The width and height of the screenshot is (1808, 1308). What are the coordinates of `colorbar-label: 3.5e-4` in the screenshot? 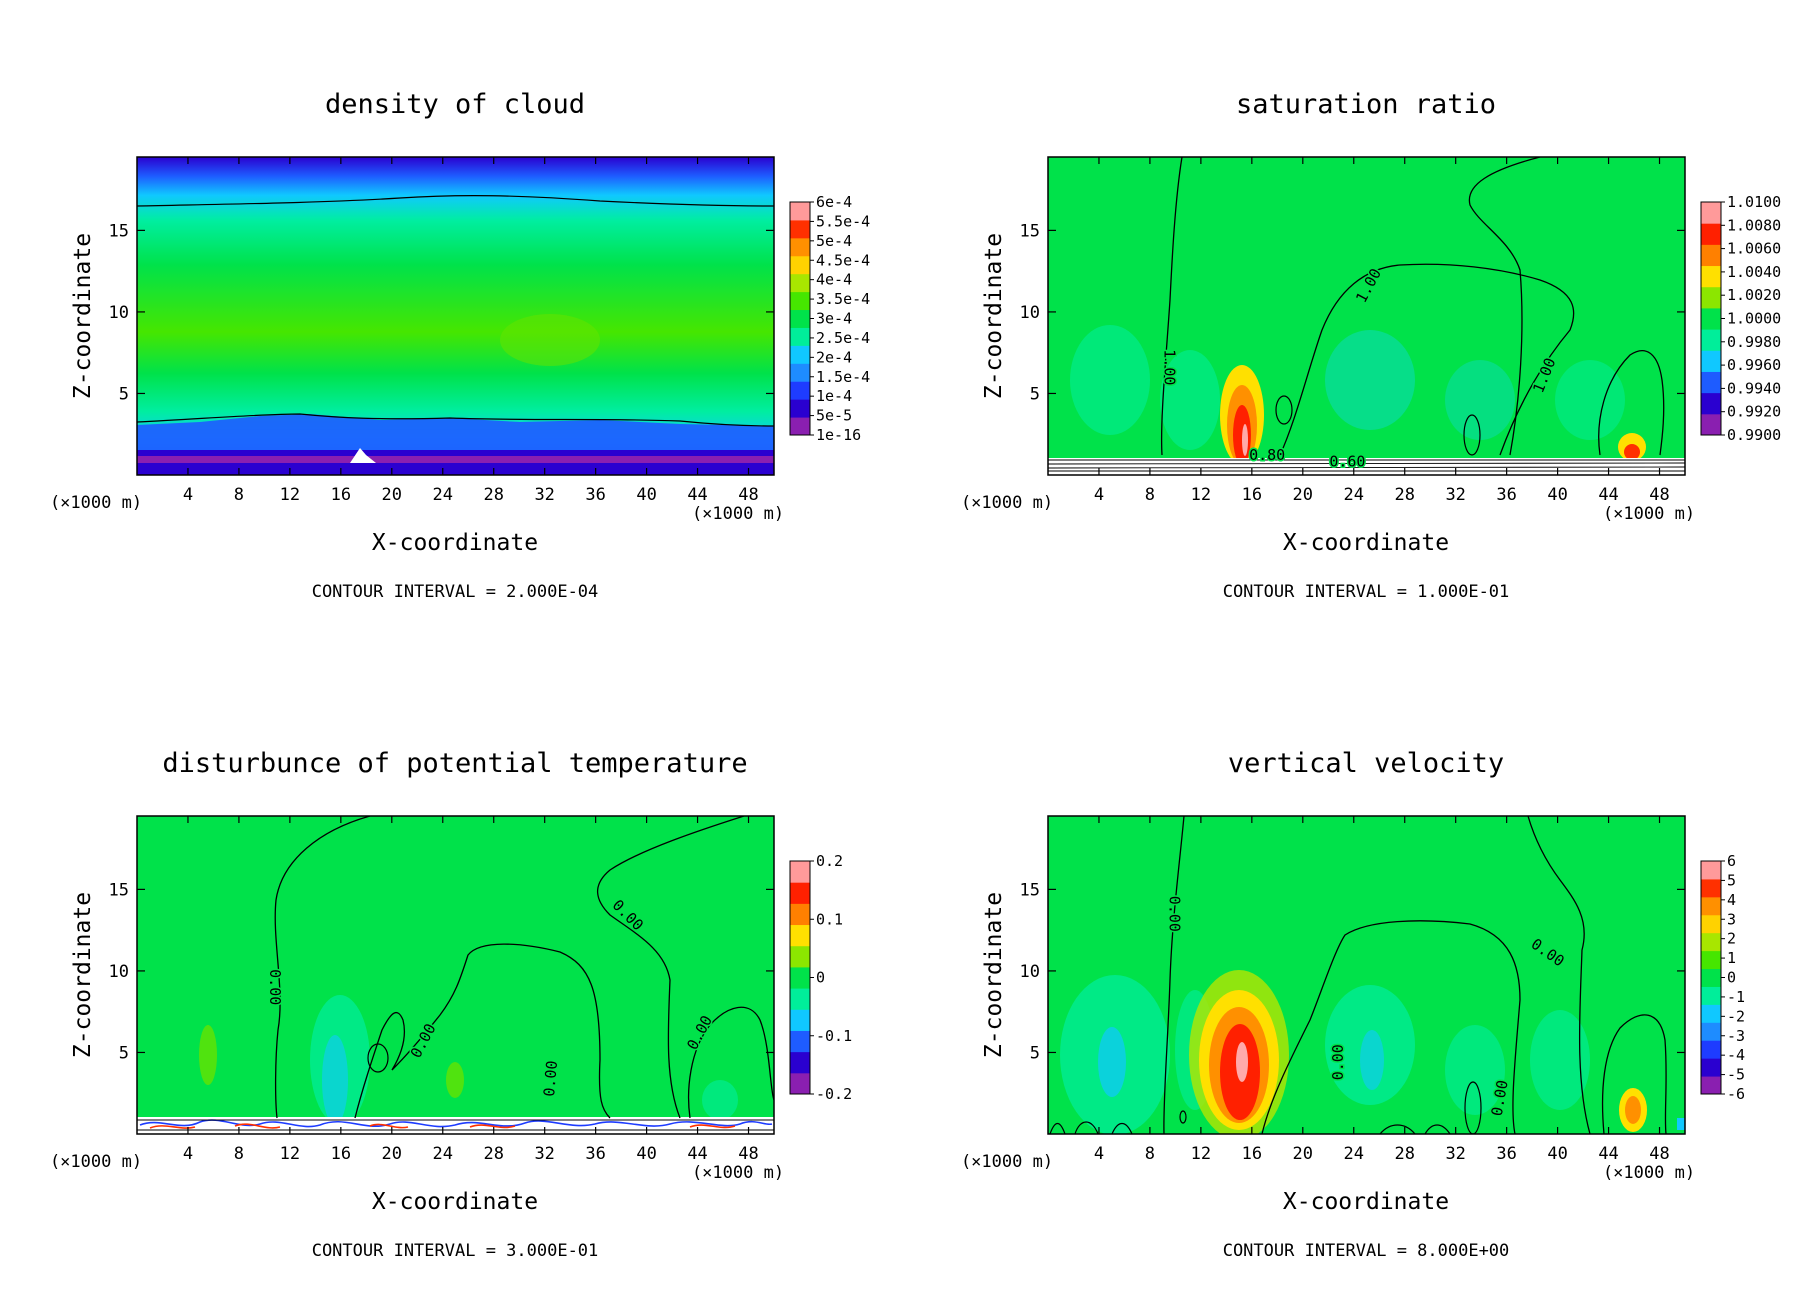 It's located at (843, 299).